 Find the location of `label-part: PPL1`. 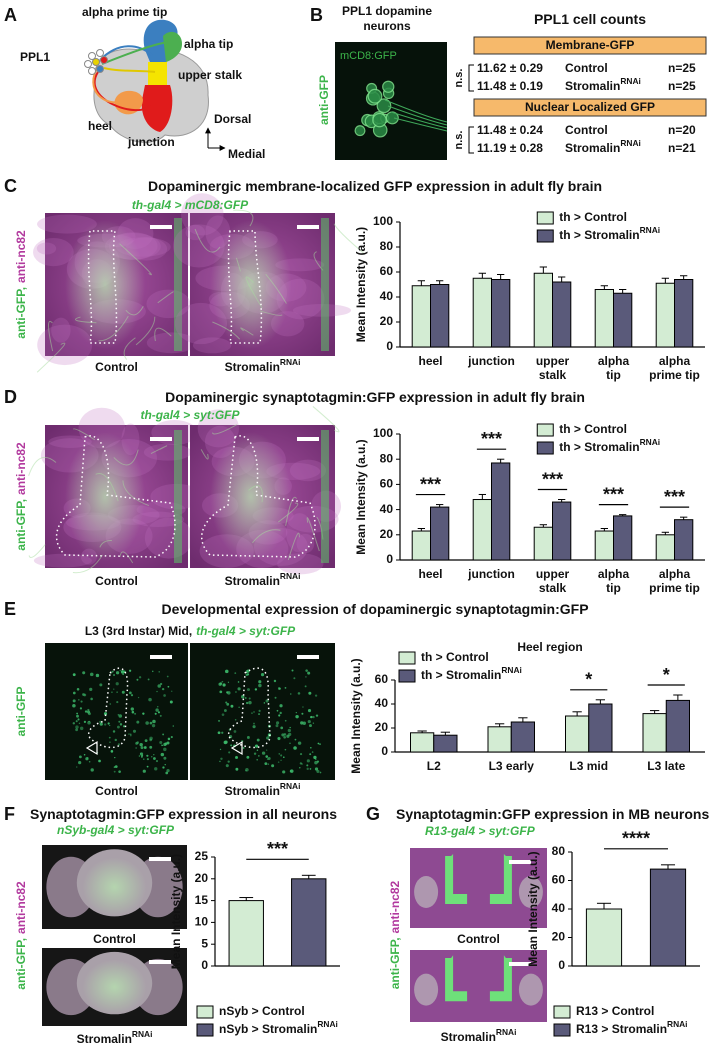

label-part: PPL1 is located at coordinates (35, 57).